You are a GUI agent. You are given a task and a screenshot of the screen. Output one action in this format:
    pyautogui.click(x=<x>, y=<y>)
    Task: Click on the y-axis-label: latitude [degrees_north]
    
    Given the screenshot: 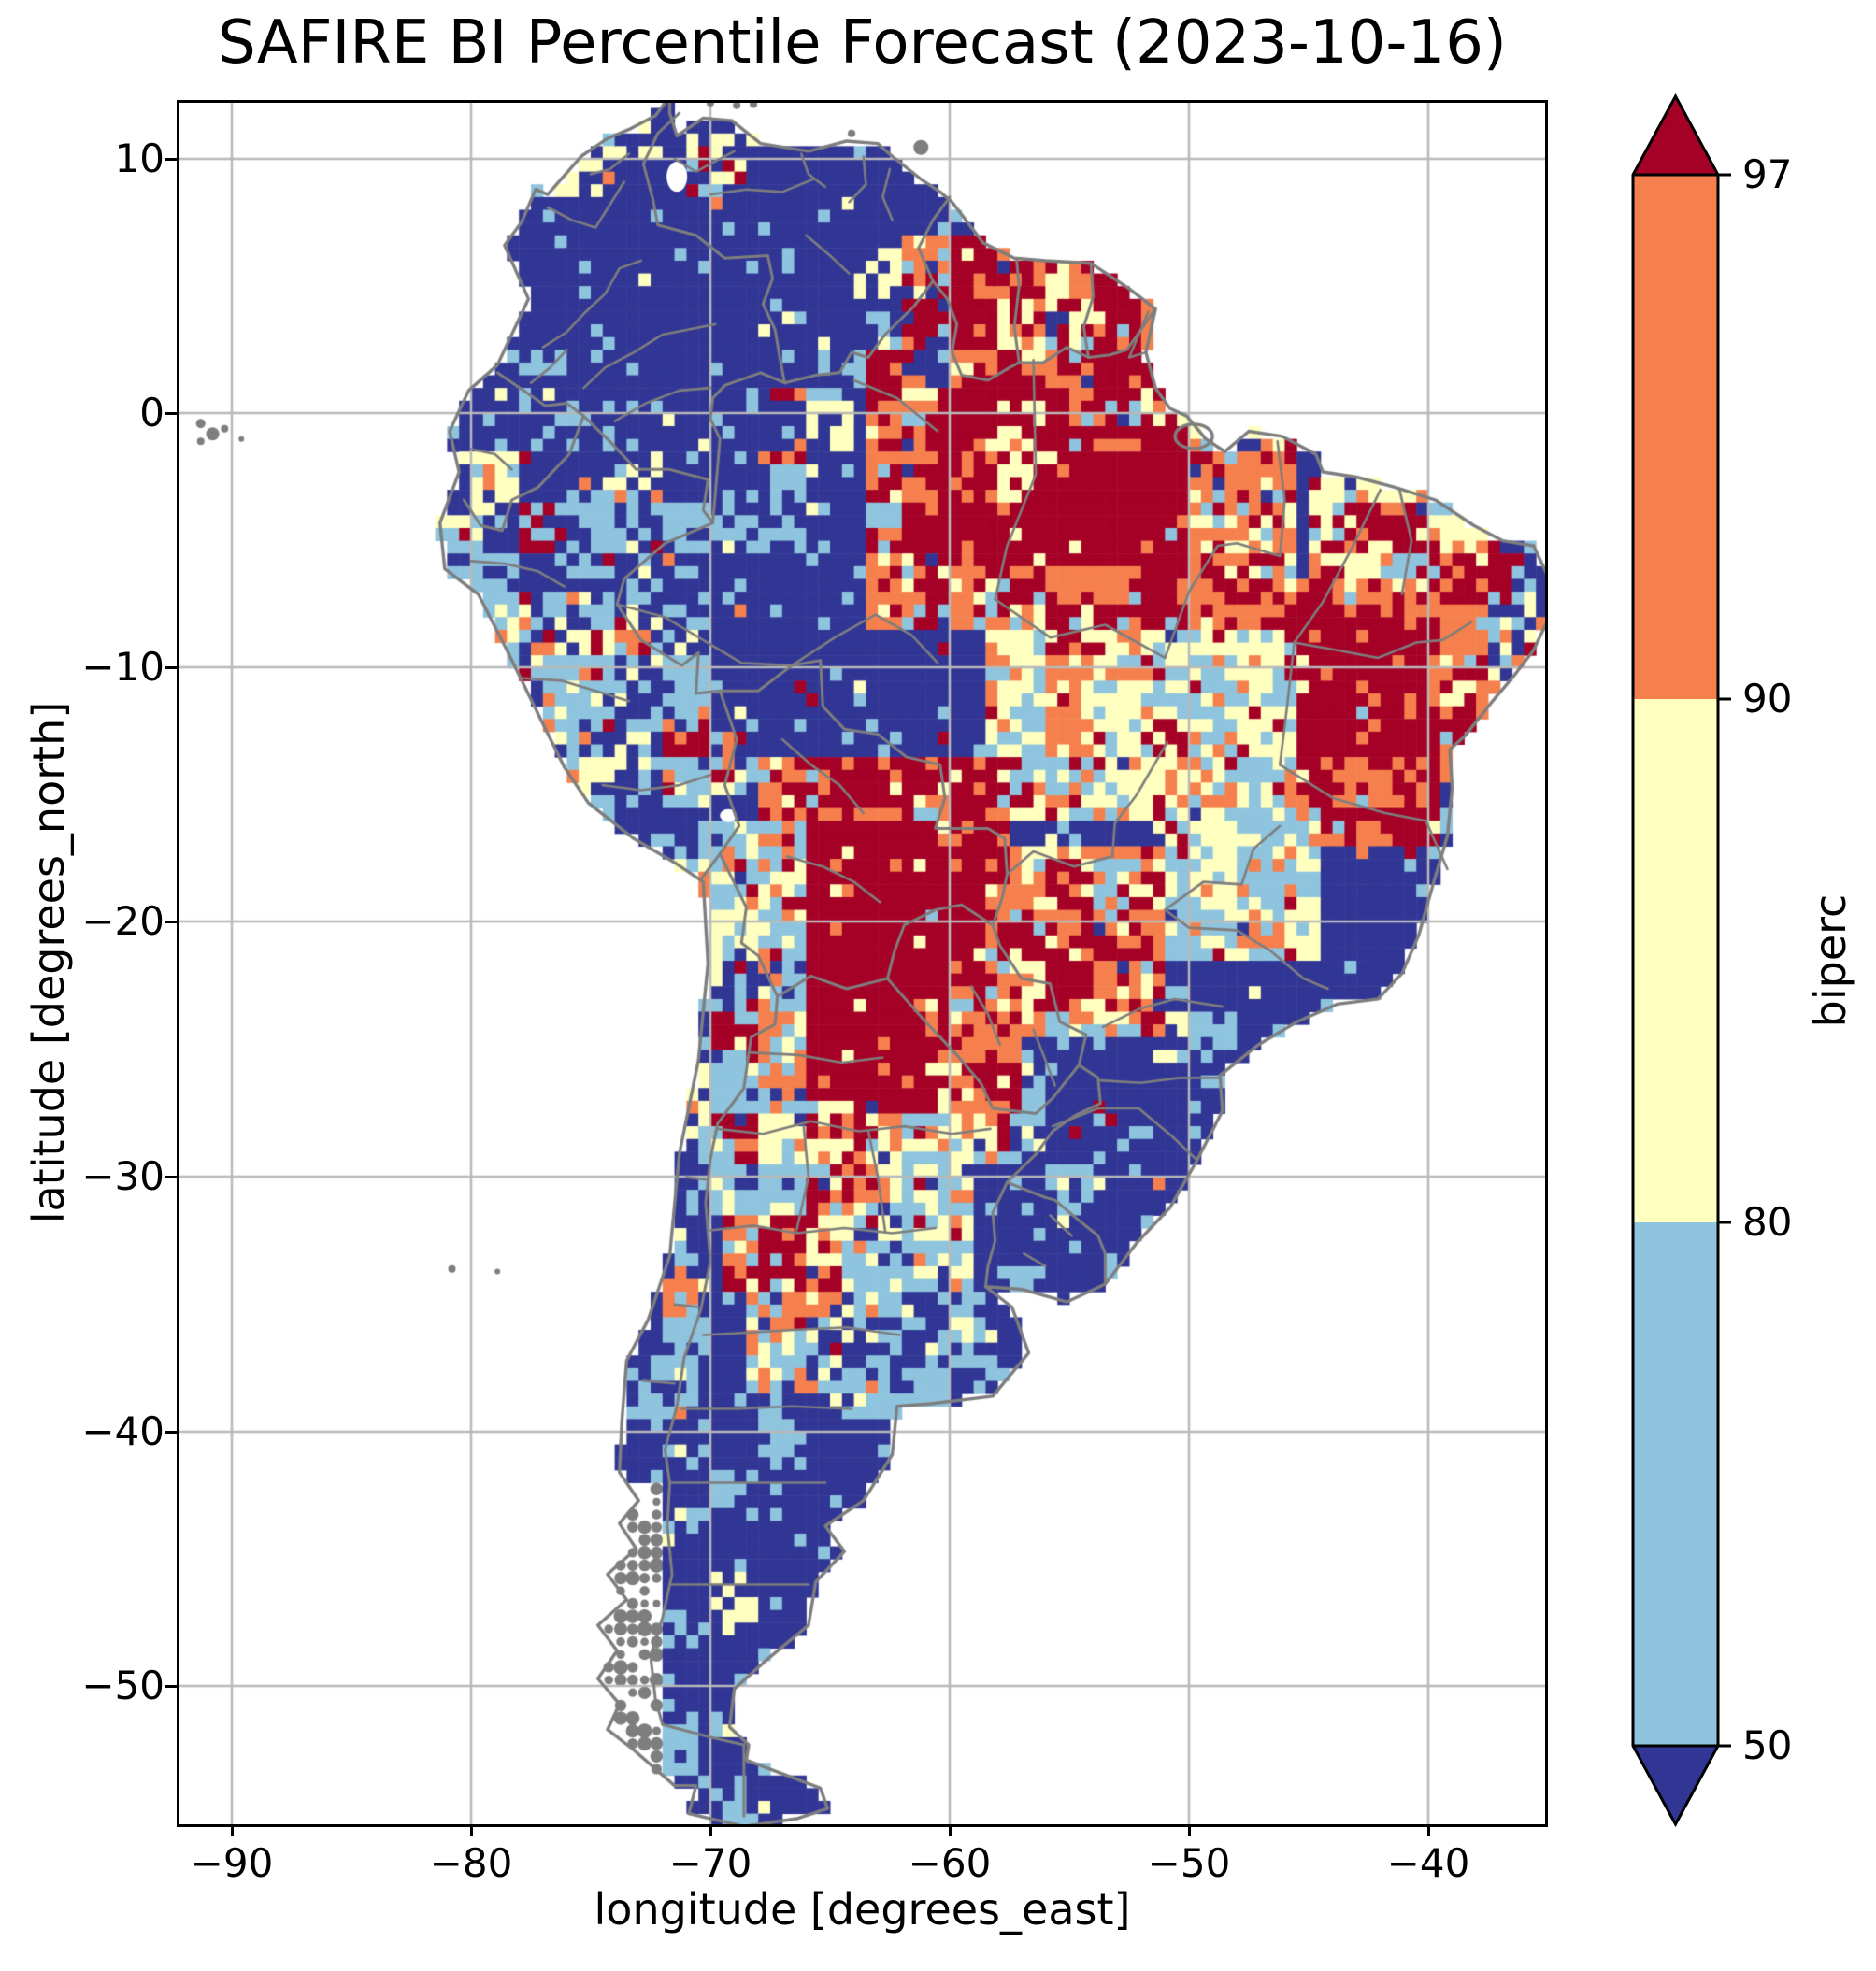 What is the action you would take?
    pyautogui.click(x=49, y=962)
    